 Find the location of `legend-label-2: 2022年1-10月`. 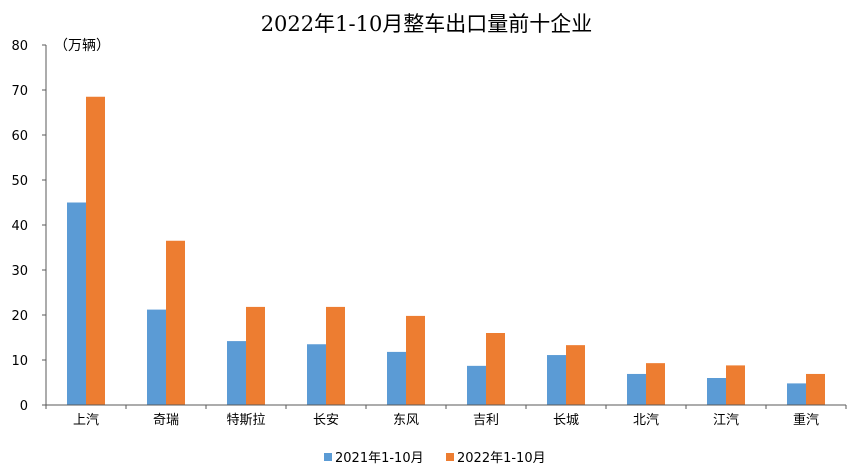

legend-label-2: 2022年1-10月 is located at coordinates (501, 458).